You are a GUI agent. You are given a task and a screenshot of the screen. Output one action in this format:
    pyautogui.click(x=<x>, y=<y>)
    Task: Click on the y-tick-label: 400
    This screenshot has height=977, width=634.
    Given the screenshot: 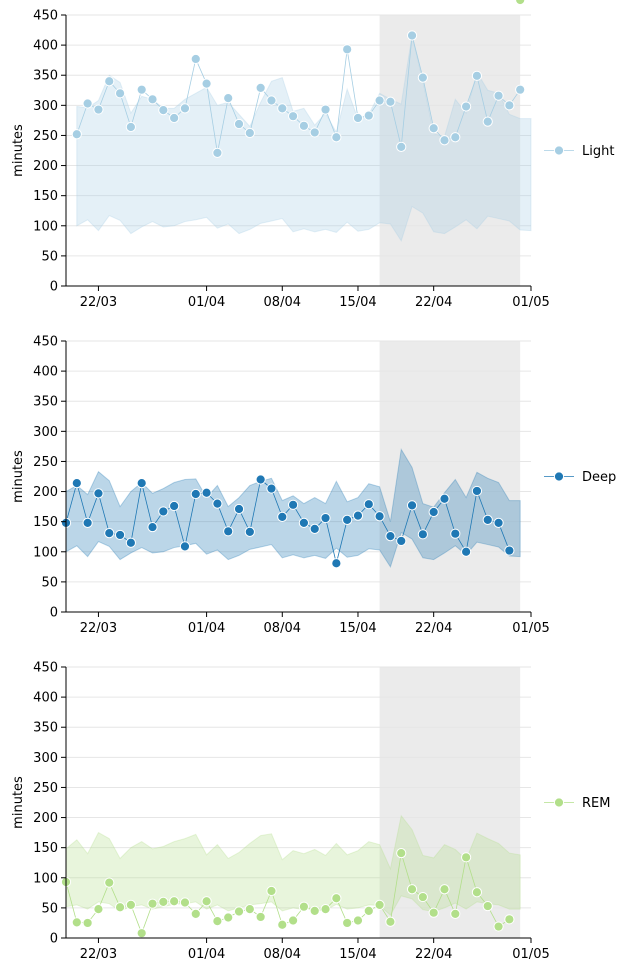 What is the action you would take?
    pyautogui.click(x=45, y=372)
    